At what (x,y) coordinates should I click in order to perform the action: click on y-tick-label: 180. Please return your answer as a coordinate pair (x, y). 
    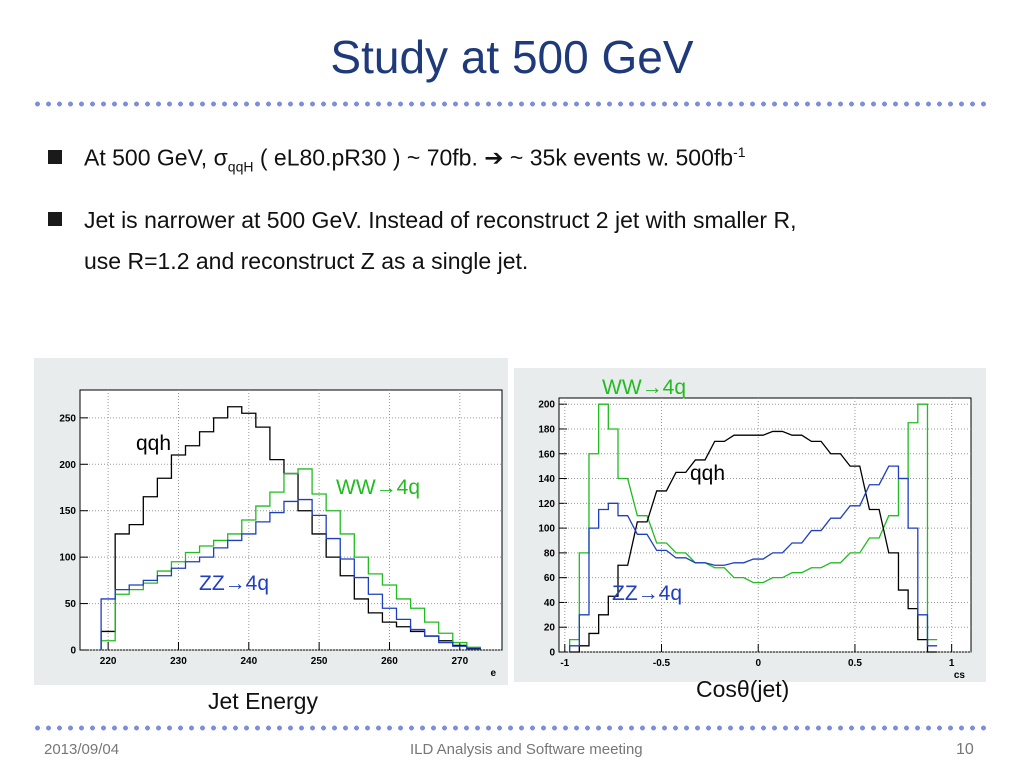
    Looking at the image, I should click on (546, 429).